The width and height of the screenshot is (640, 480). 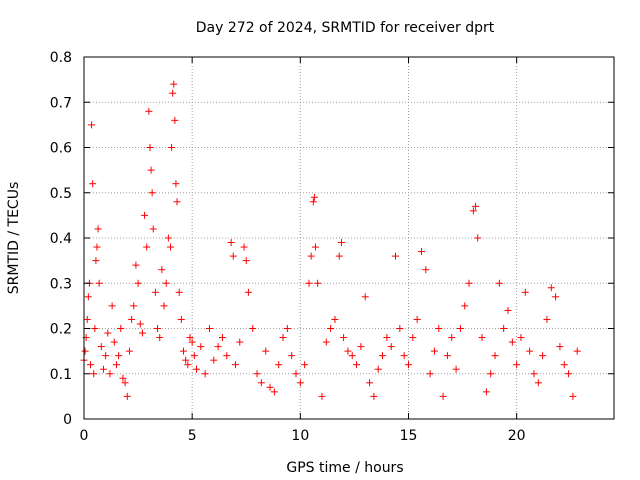 What do you see at coordinates (61, 284) in the screenshot?
I see `y-tick-label: 0.3` at bounding box center [61, 284].